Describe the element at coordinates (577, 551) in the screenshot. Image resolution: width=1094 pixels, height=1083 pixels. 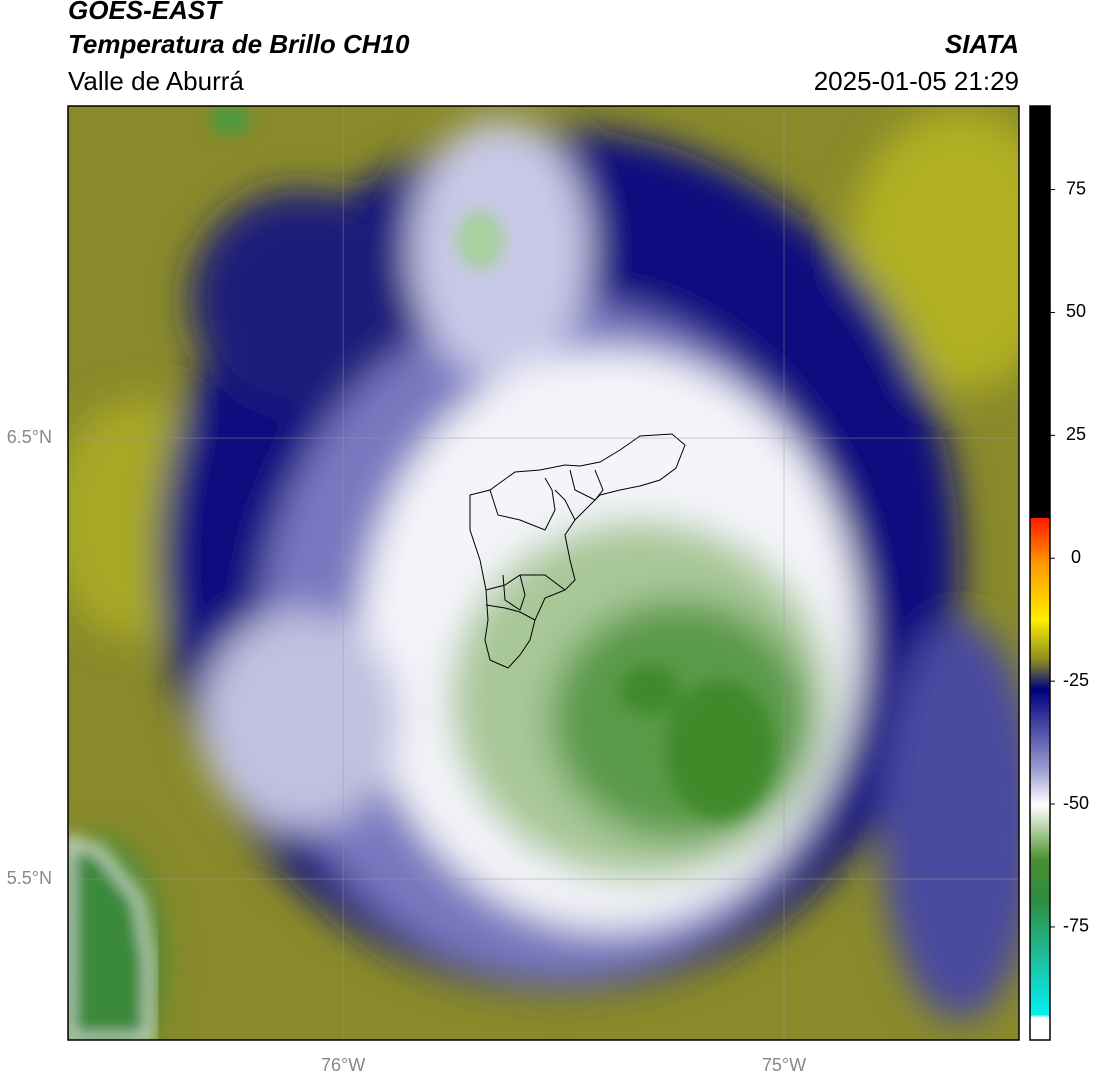
I see `municipal-boundaries` at that location.